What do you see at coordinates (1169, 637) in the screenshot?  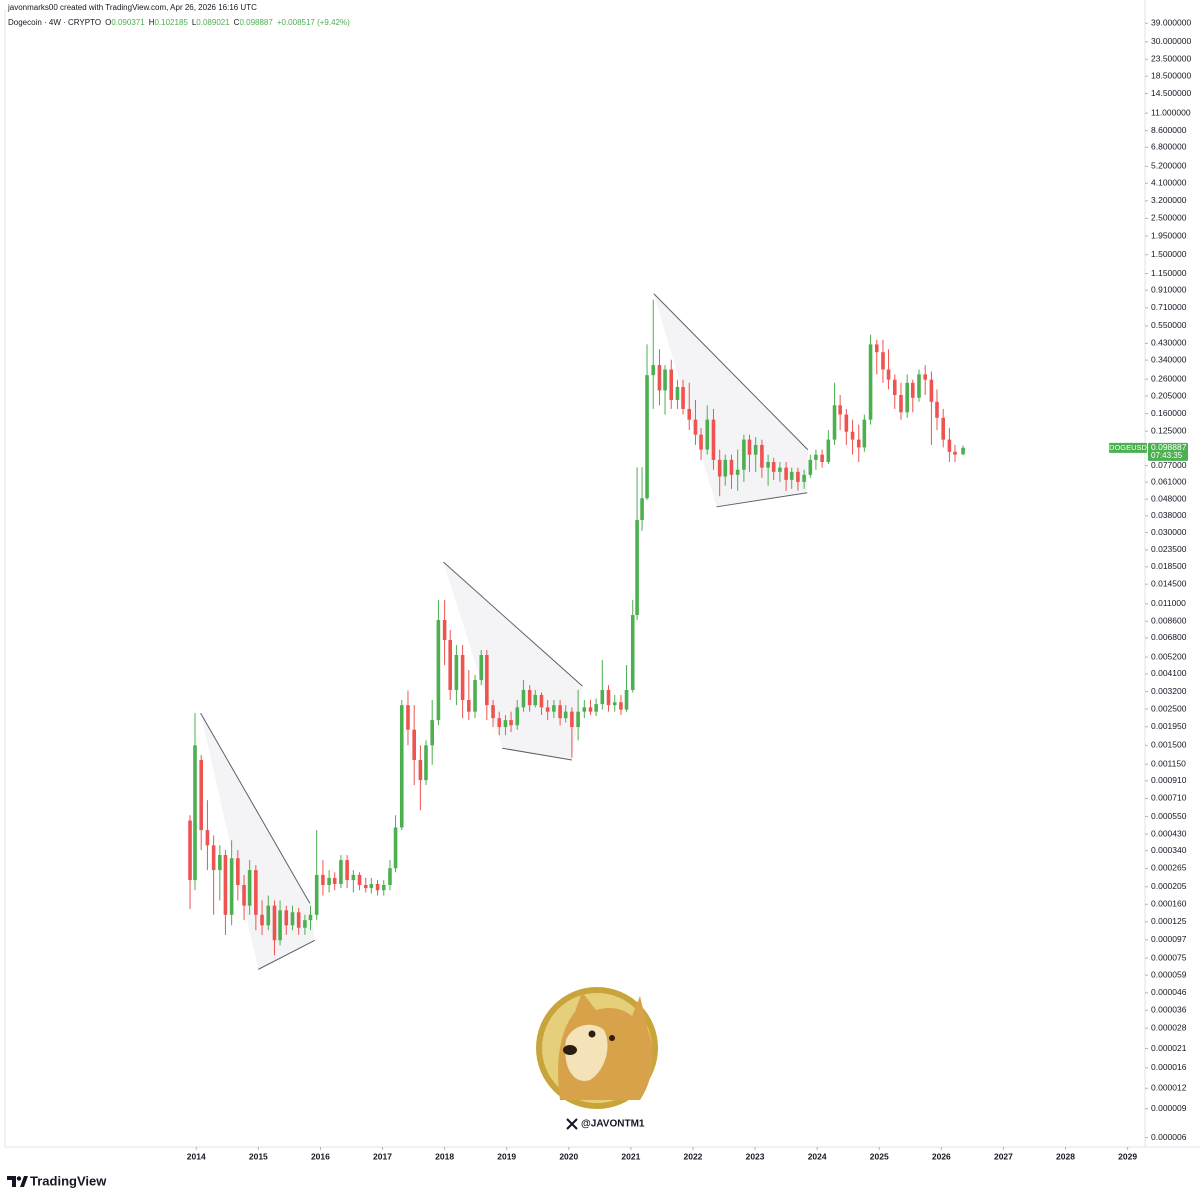 I see `y-tick-label: 0.006800` at bounding box center [1169, 637].